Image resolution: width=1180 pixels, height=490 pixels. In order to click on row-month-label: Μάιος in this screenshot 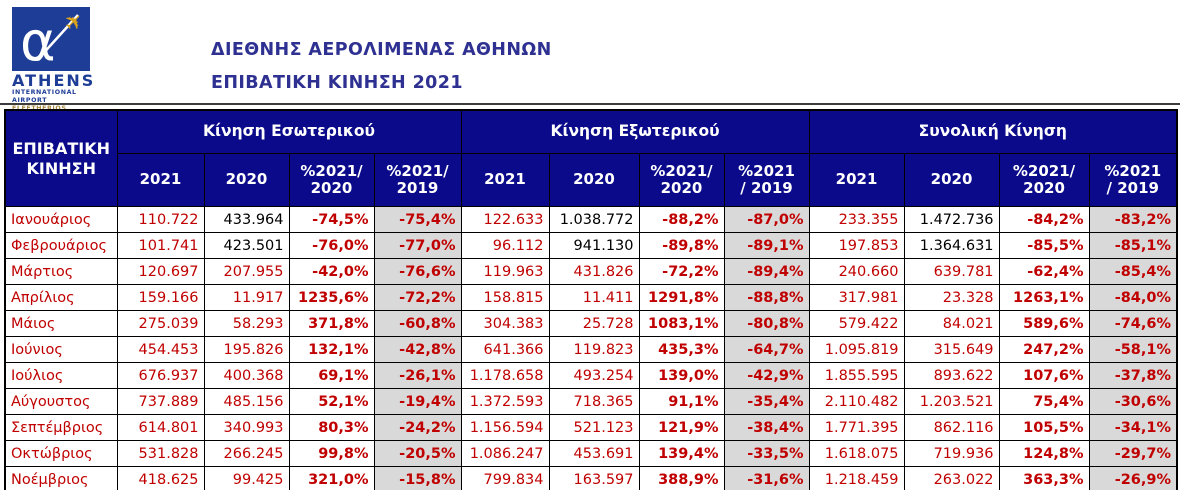, I will do `click(61, 323)`.